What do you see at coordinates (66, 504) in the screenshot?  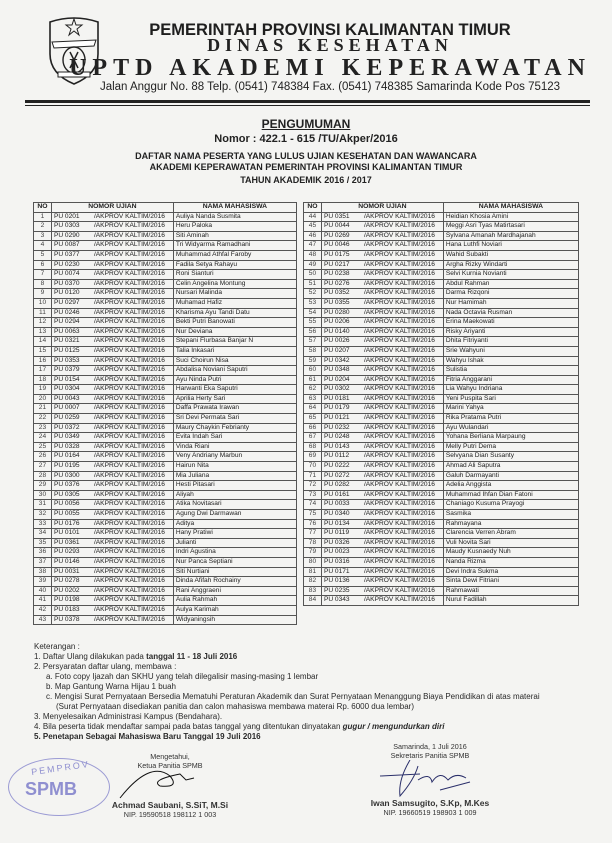 I see `exam-code: PU 0056` at bounding box center [66, 504].